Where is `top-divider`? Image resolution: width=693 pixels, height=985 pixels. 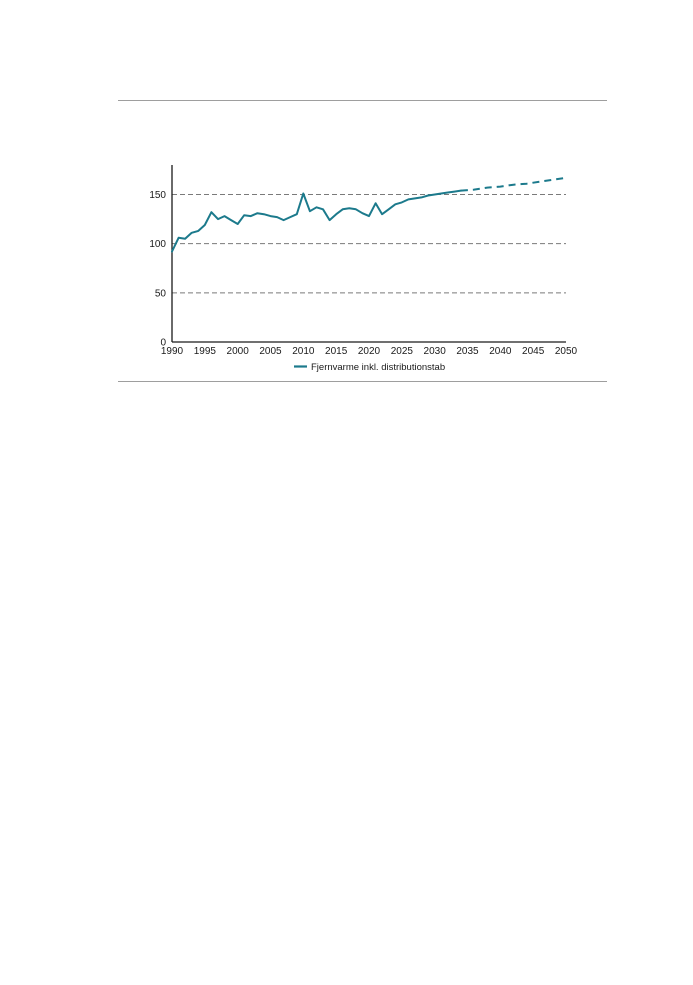
top-divider is located at coordinates (362, 100).